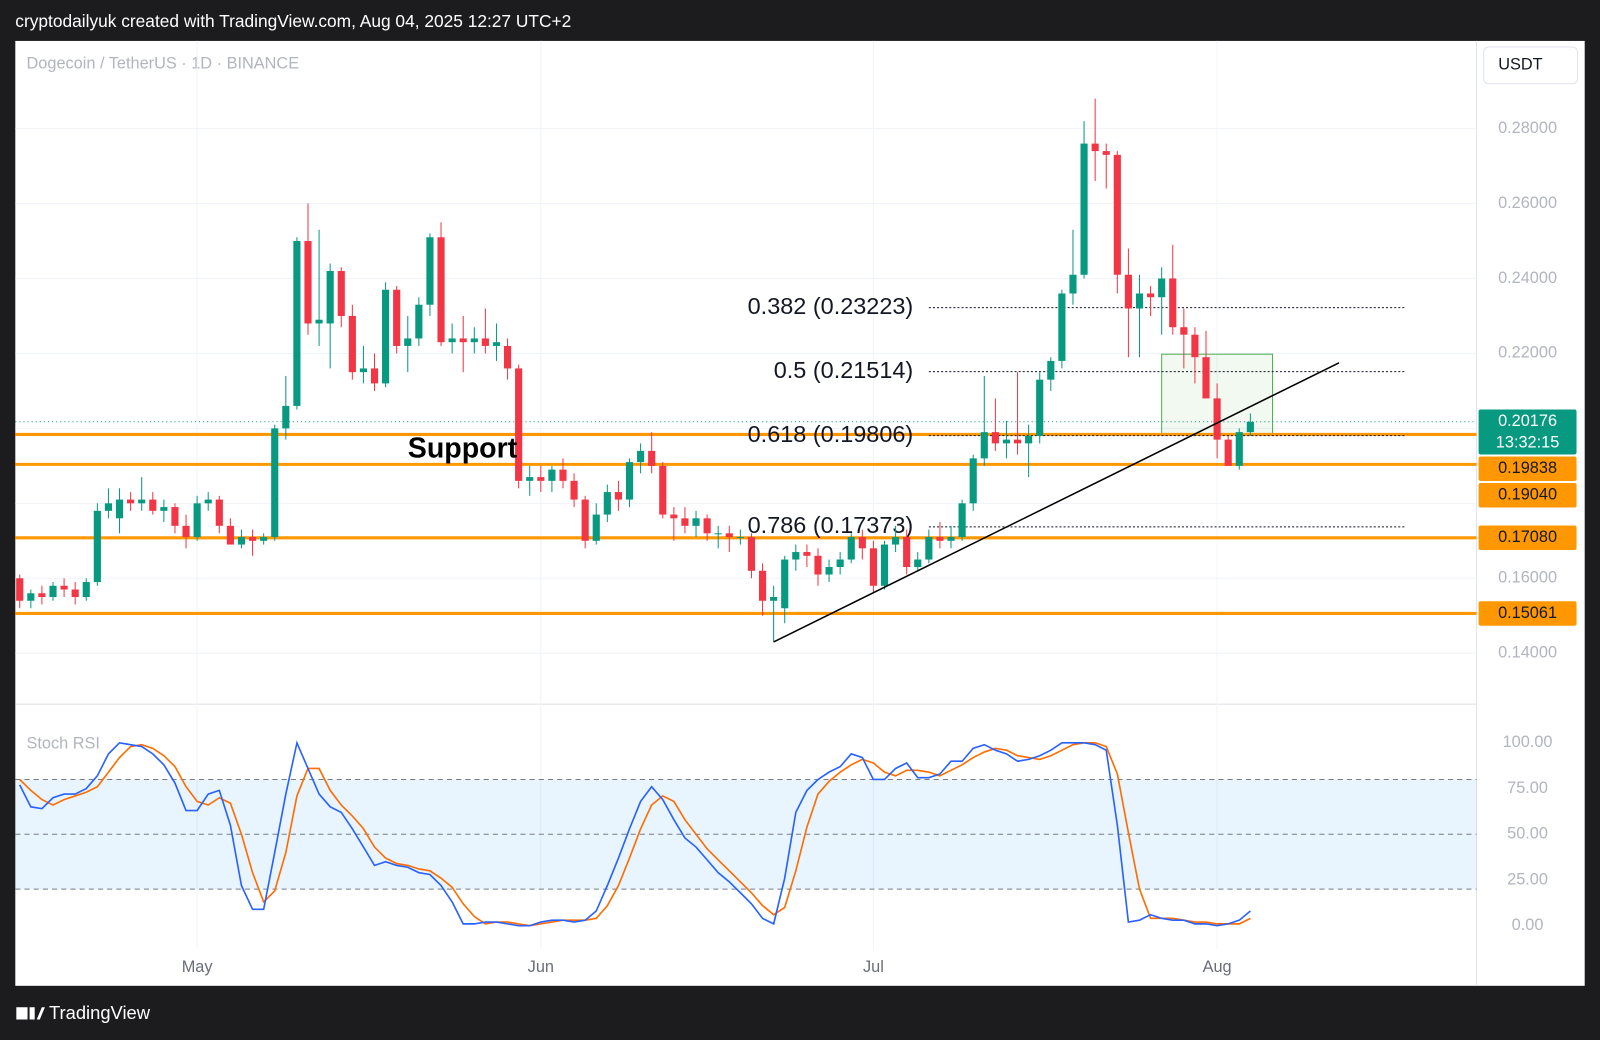 The height and width of the screenshot is (1040, 1600). Describe the element at coordinates (1528, 443) in the screenshot. I see `countdown: 13:32:15` at that location.